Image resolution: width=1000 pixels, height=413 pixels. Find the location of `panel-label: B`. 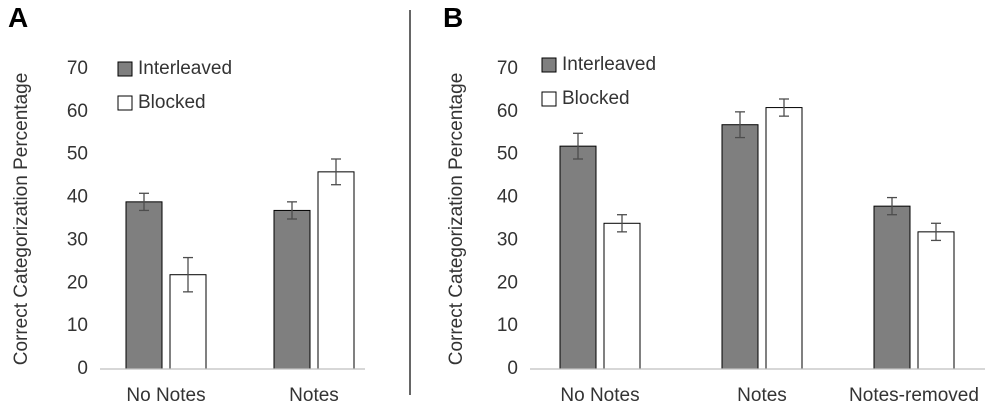

panel-label: B is located at coordinates (453, 17).